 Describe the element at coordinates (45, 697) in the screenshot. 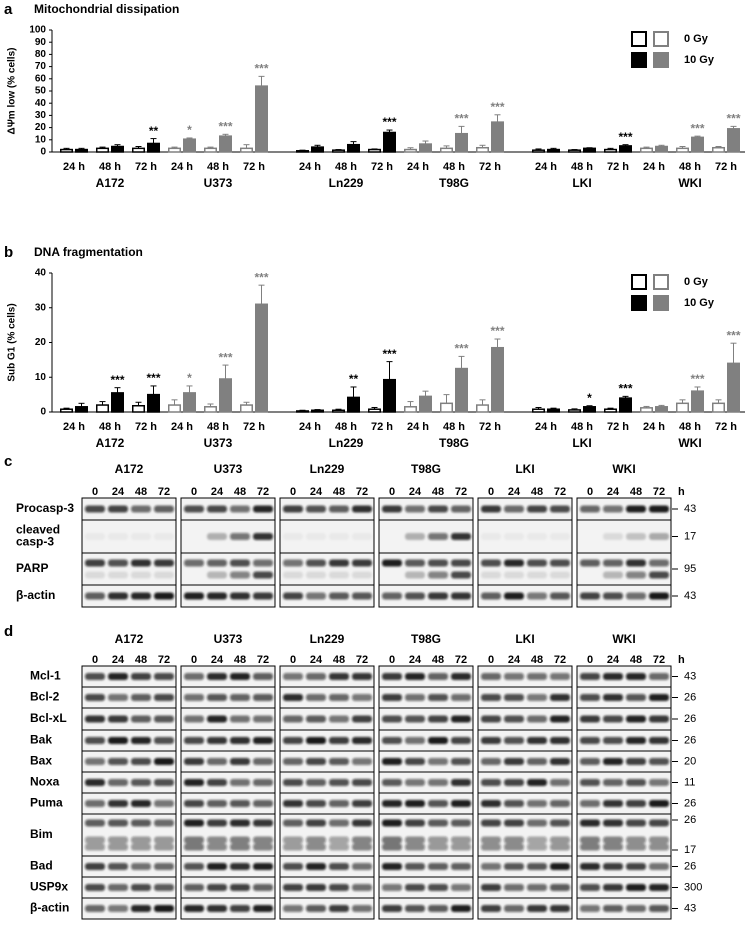

I see `row-label: Bcl-2` at that location.